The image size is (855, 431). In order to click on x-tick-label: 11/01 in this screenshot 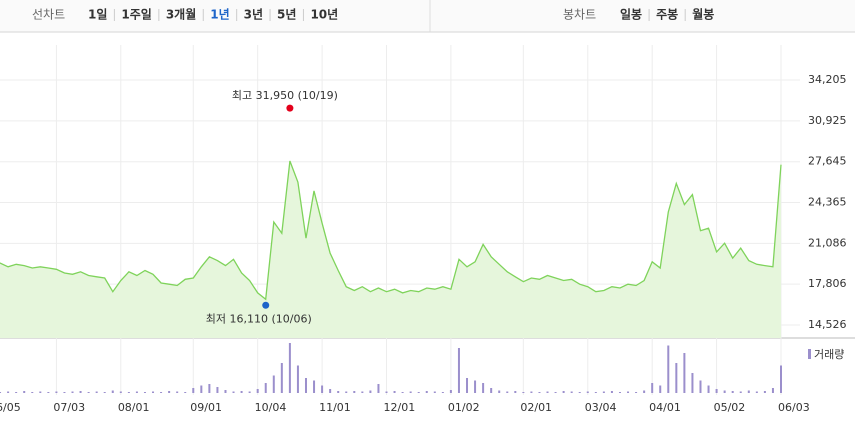, I will do `click(335, 407)`.